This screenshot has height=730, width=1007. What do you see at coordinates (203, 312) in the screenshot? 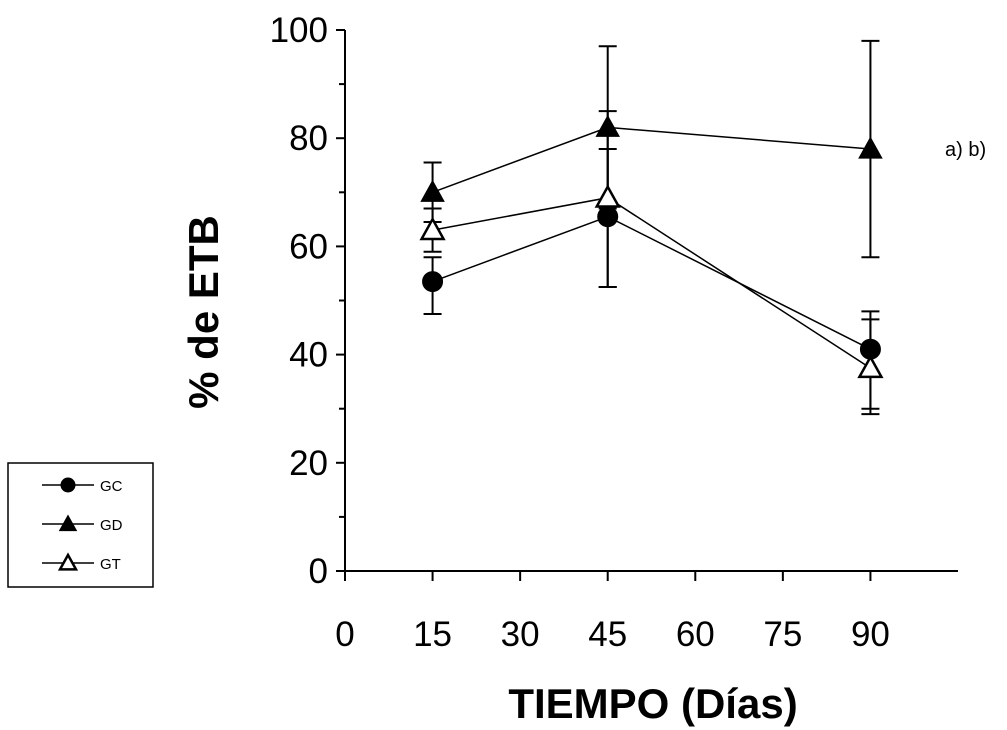
I see `y-axis-title: % de ETB` at bounding box center [203, 312].